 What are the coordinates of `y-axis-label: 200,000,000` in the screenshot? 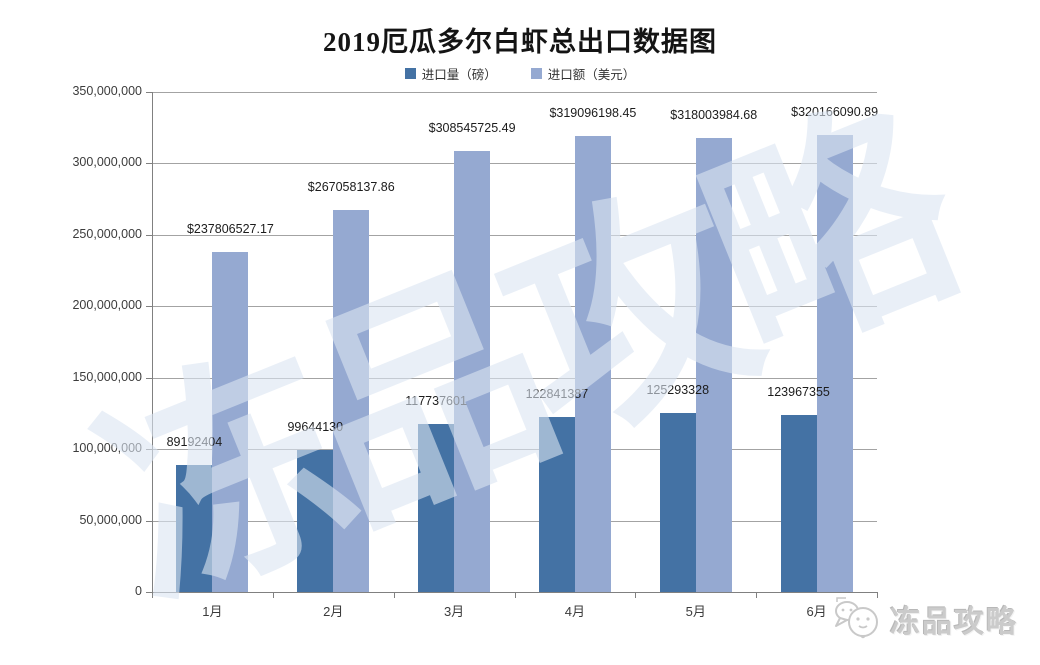 It's located at (107, 305).